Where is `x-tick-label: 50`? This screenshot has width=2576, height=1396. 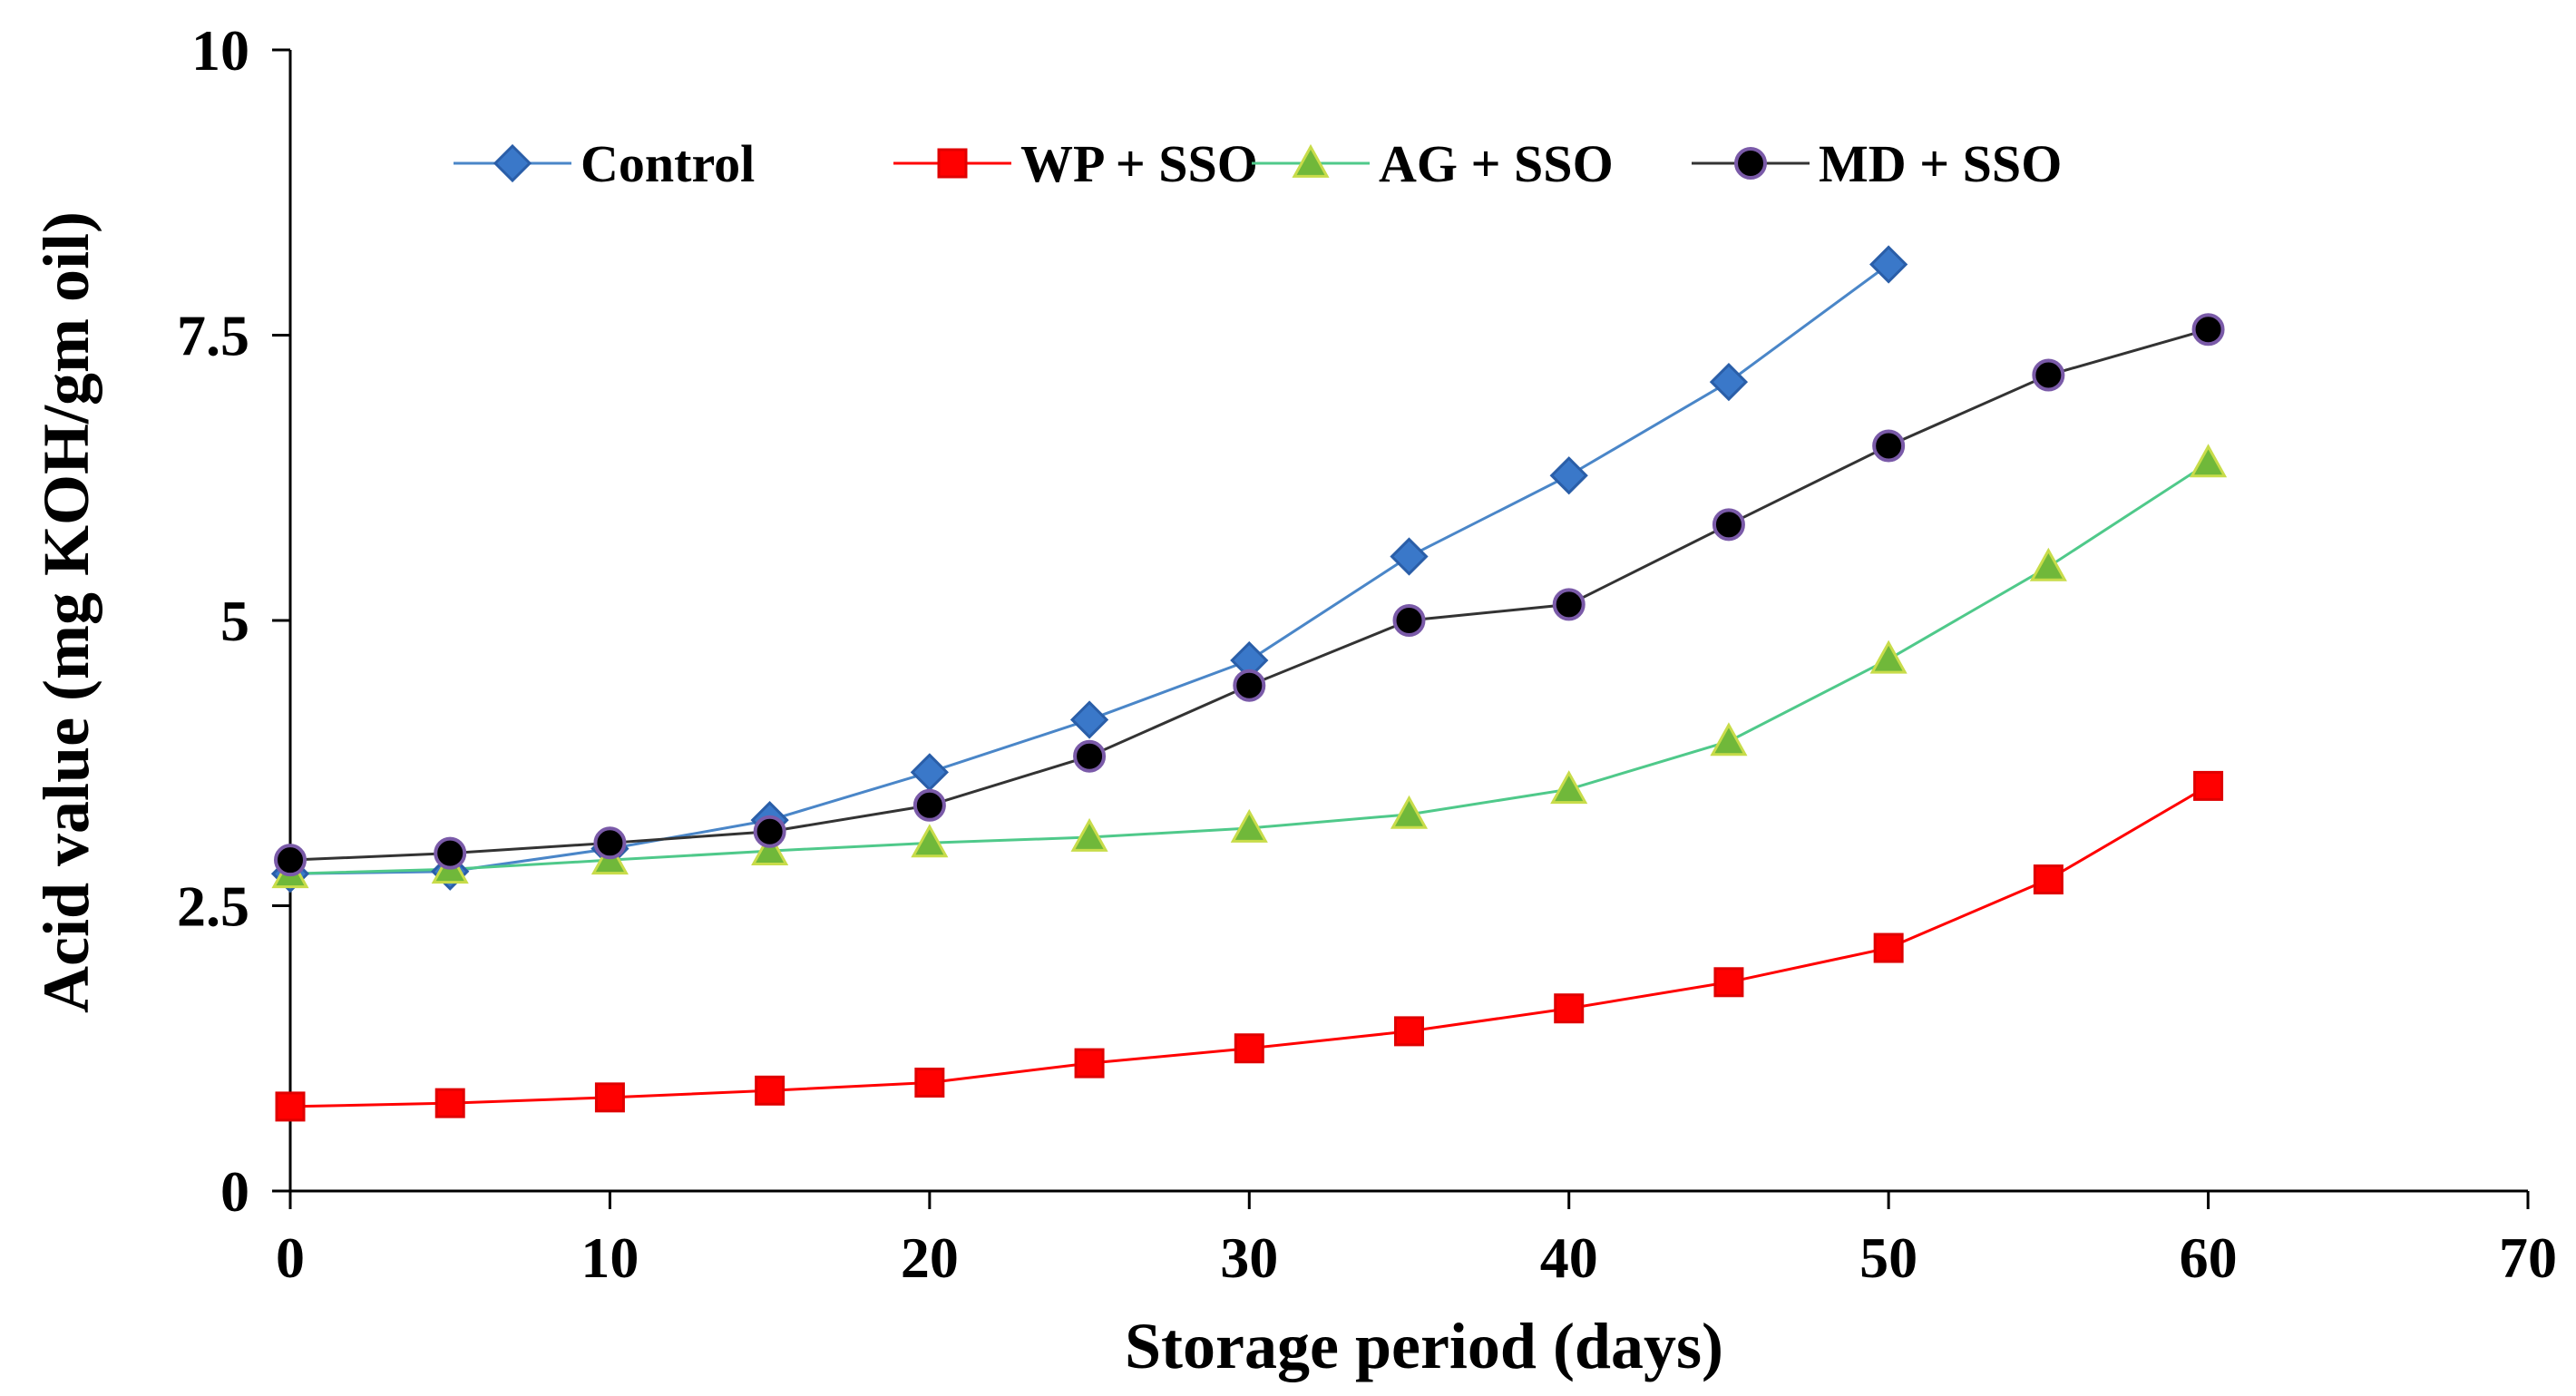 x-tick-label: 50 is located at coordinates (1888, 1257).